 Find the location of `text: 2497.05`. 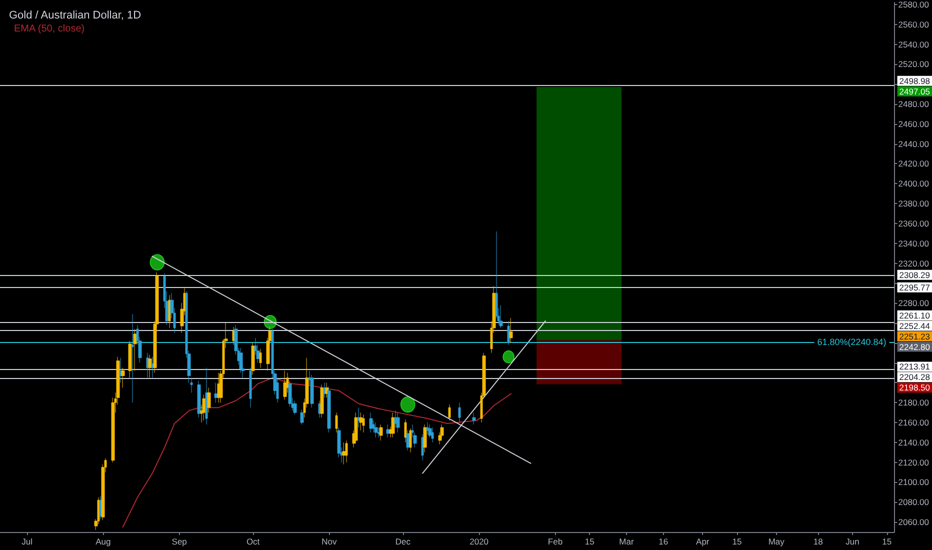

text: 2497.05 is located at coordinates (914, 91).